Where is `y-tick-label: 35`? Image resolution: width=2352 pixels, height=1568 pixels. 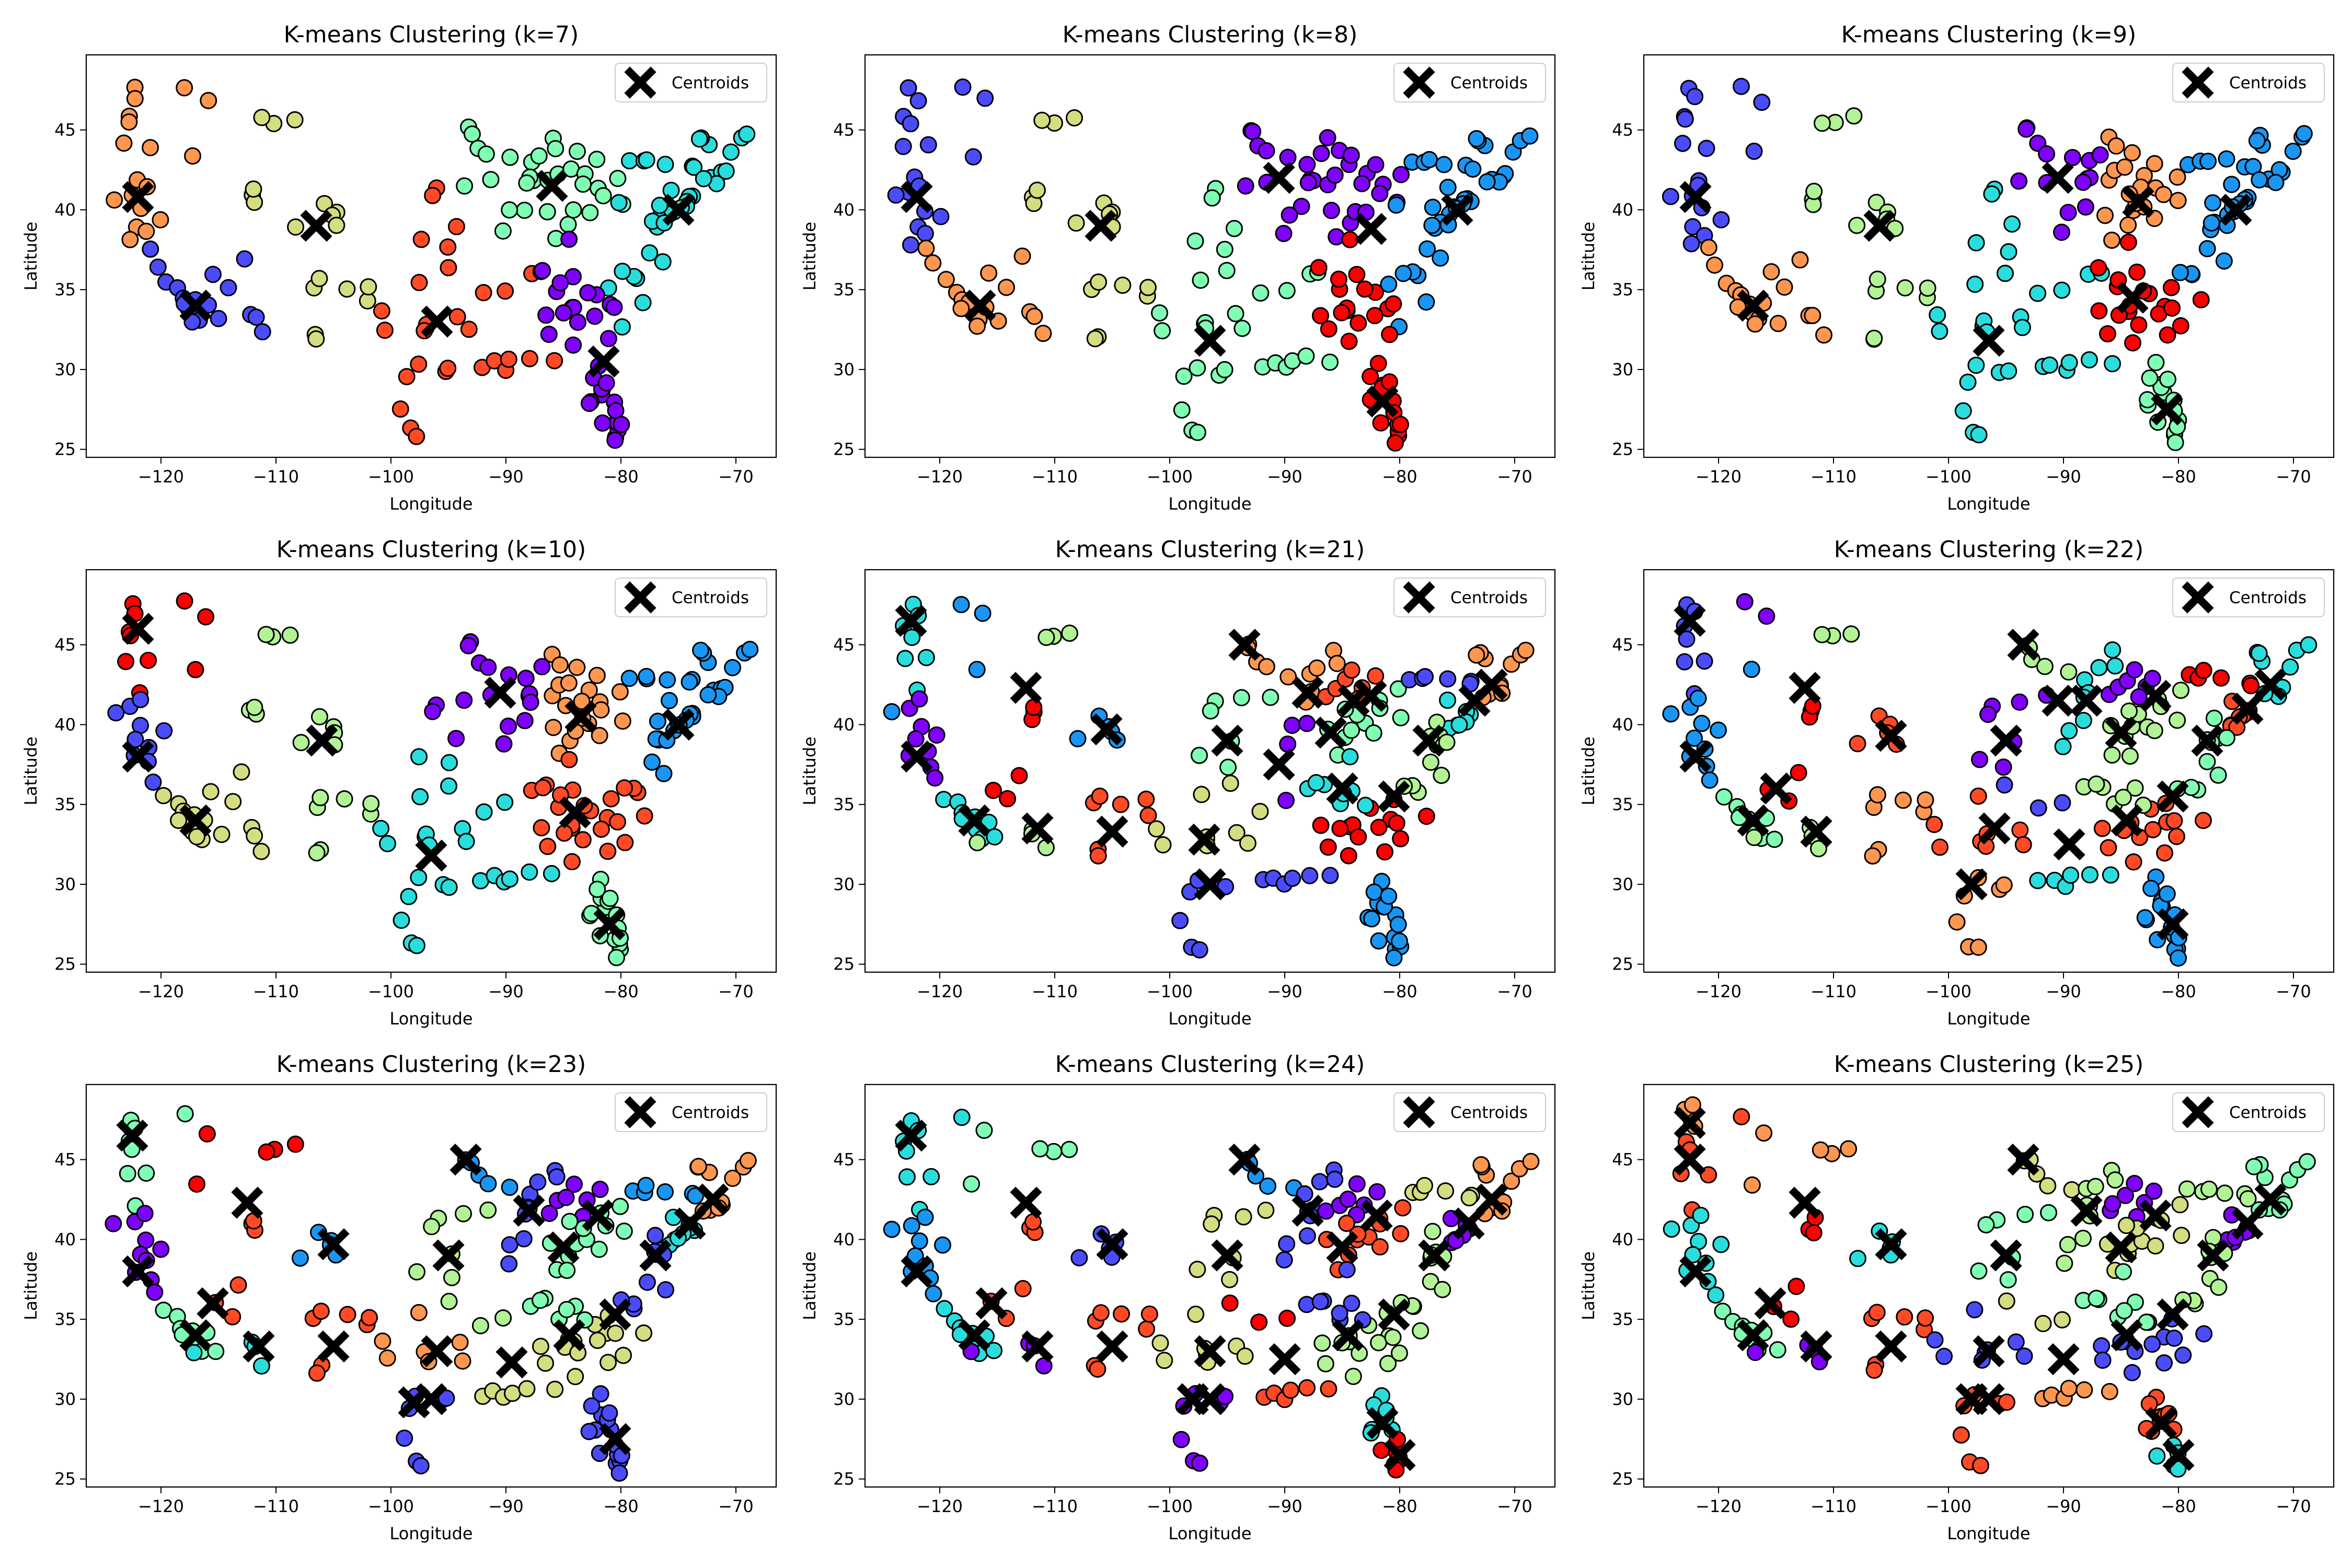 y-tick-label: 35 is located at coordinates (1622, 804).